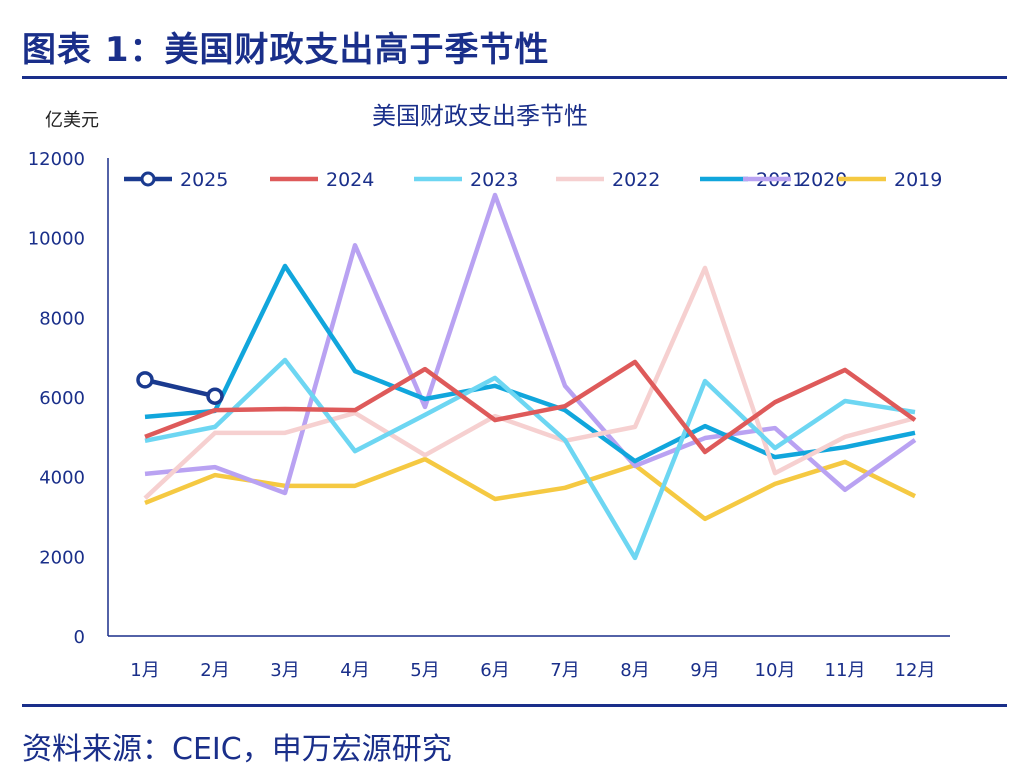 The height and width of the screenshot is (774, 1029). What do you see at coordinates (704, 670) in the screenshot?
I see `x-tick-label: 9月` at bounding box center [704, 670].